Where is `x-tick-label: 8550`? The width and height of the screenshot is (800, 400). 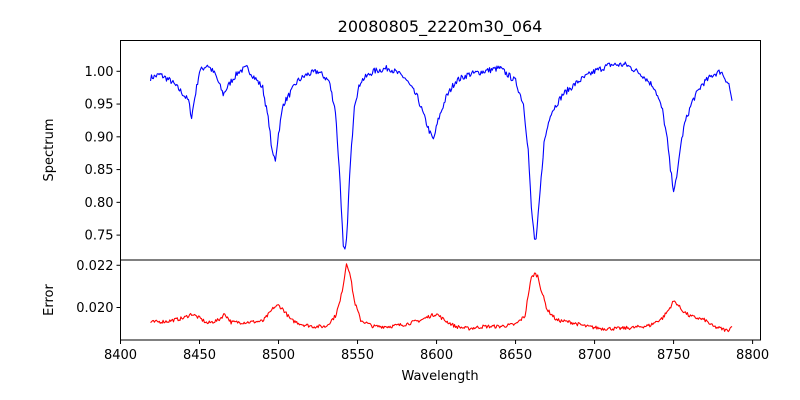
x-tick-label: 8550 is located at coordinates (357, 355).